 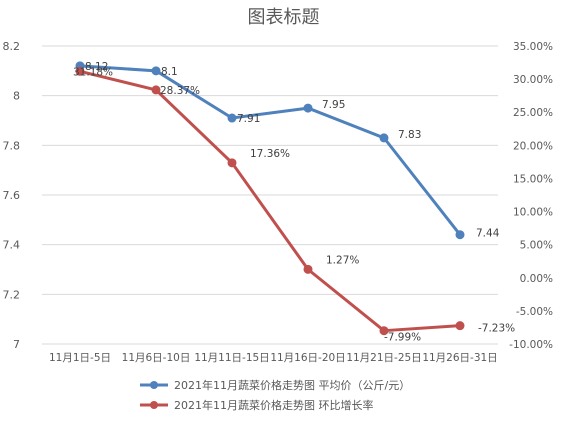 I want to click on right-tick-label: 10.00%, so click(x=533, y=213).